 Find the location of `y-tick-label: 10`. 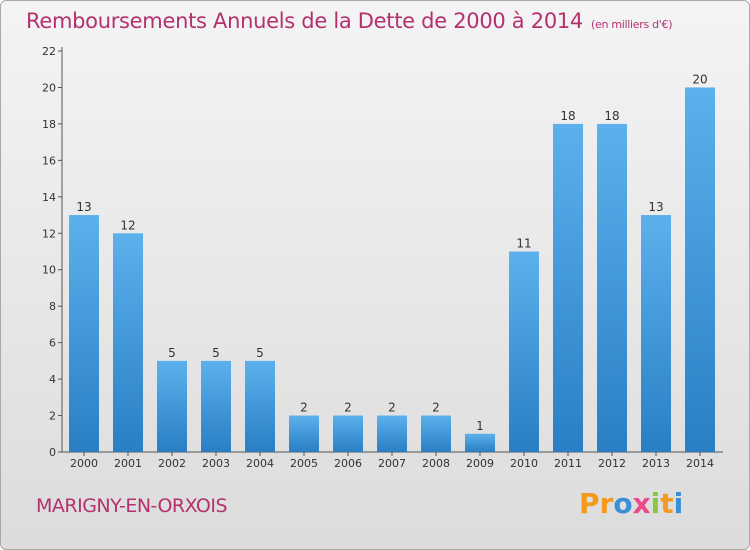

y-tick-label: 10 is located at coordinates (49, 270).